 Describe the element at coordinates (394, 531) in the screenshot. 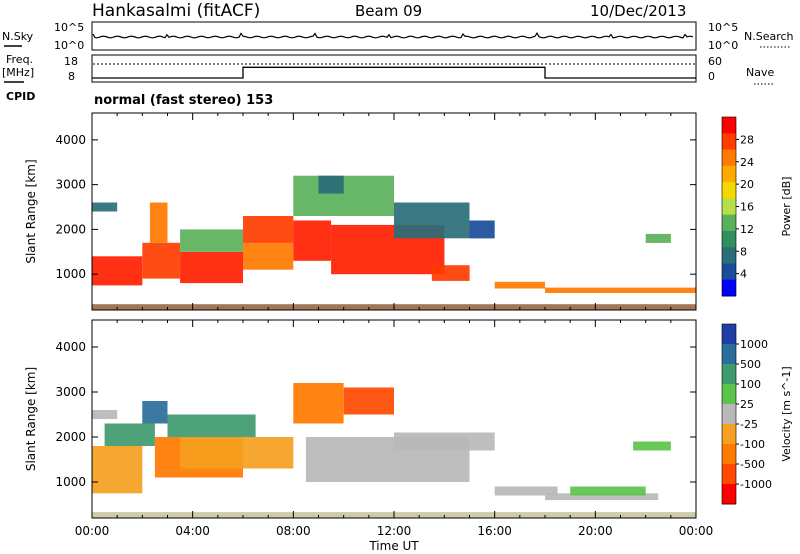

I see `x-tick-label: 12:00` at that location.